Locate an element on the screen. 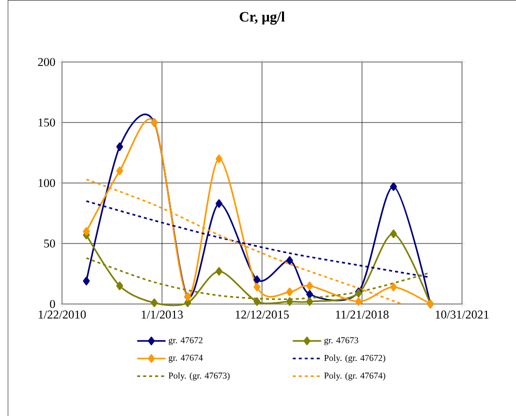 This screenshot has height=416, width=516. legend-label: gr. 47672 is located at coordinates (185, 341).